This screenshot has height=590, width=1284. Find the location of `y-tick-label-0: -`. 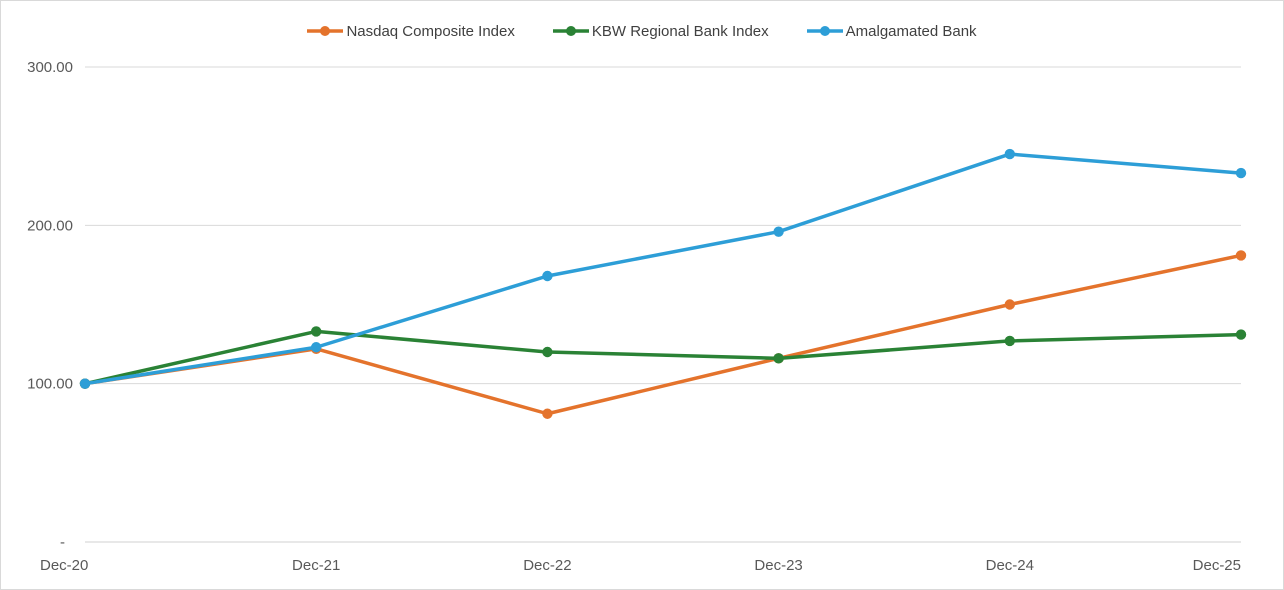

y-tick-label-0: - is located at coordinates (62, 542).